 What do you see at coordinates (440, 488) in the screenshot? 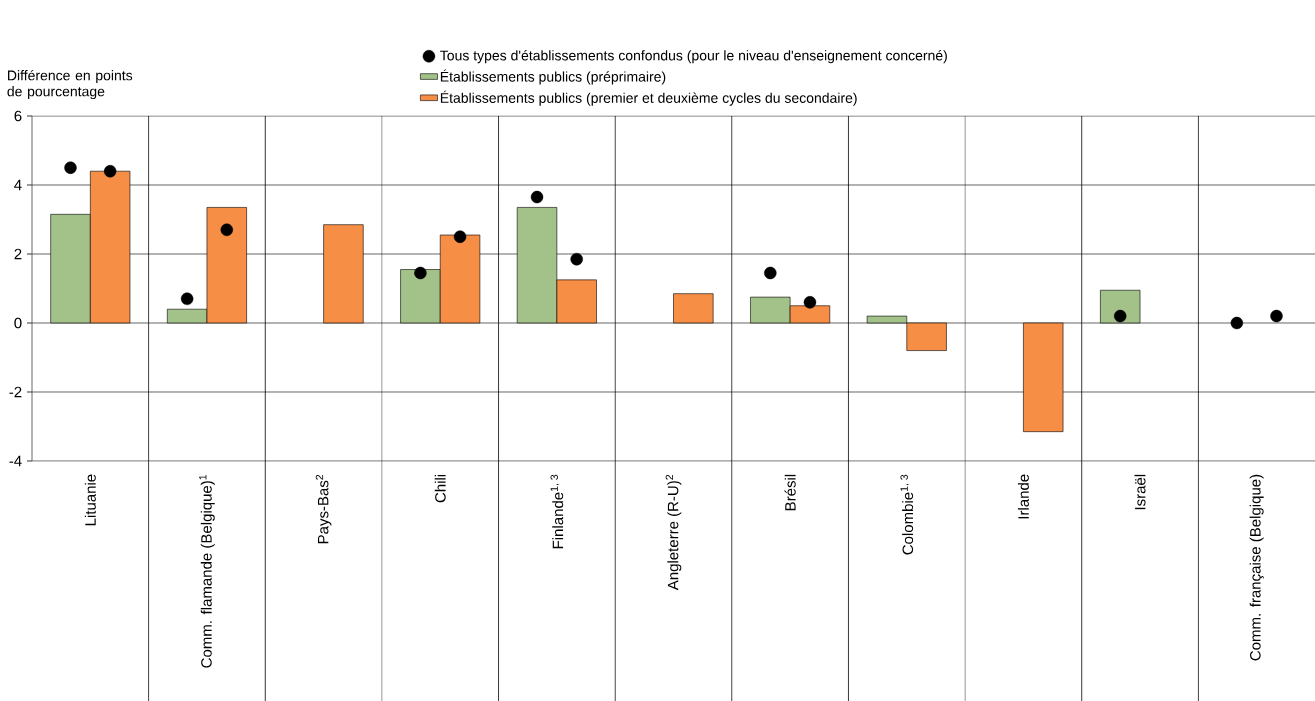
I see `x-tick-label: Chili` at bounding box center [440, 488].